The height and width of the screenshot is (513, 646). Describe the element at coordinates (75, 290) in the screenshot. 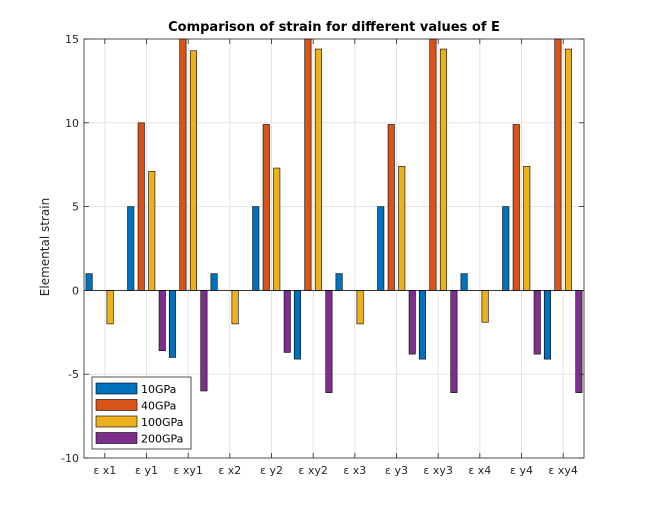

I see `y-tick-label: 0` at that location.